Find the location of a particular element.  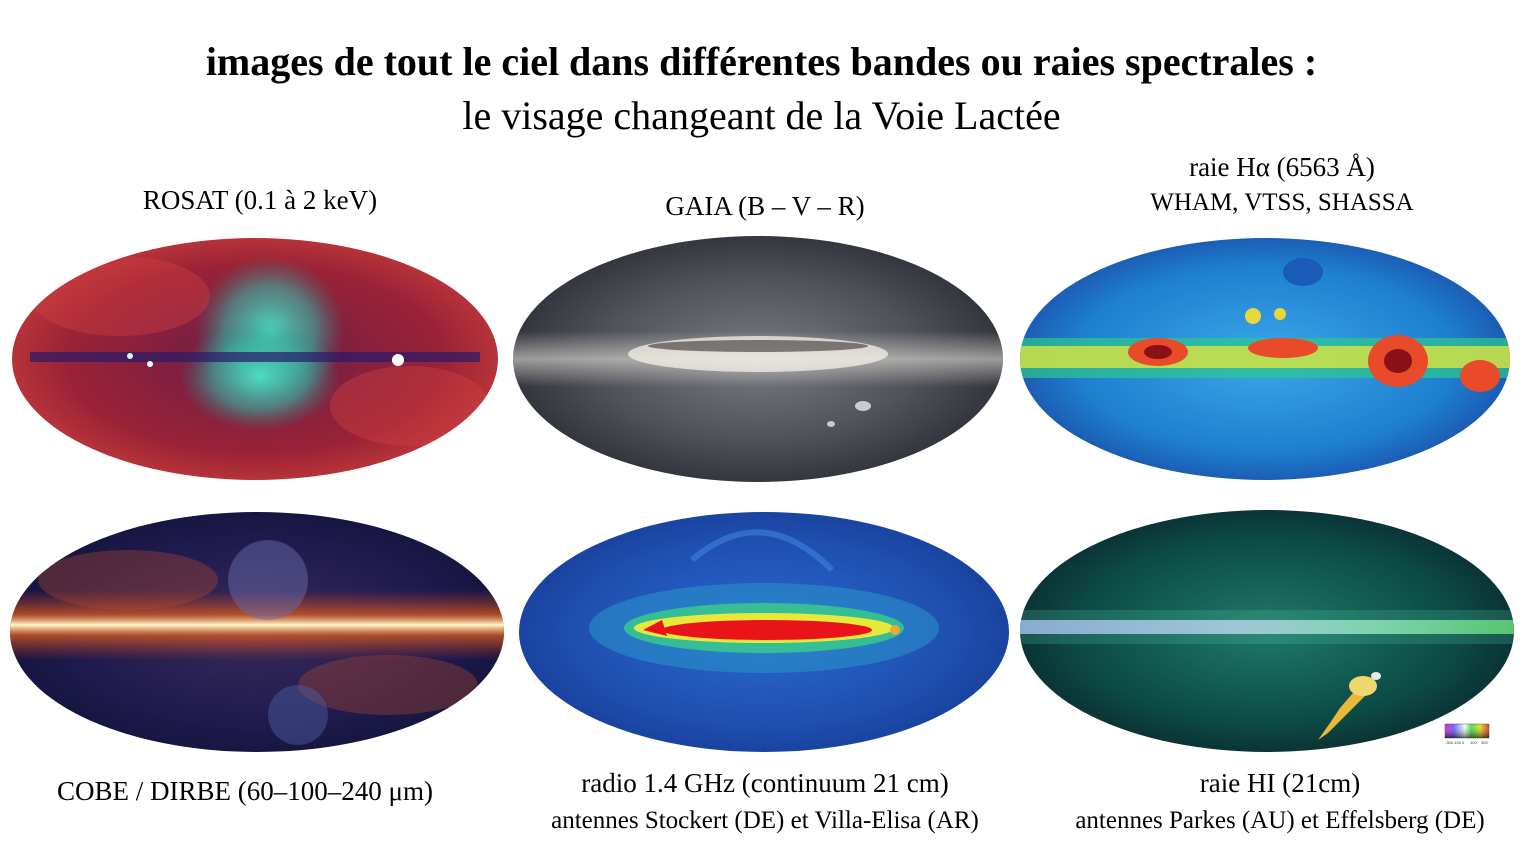

cobe-caption: COBE / DIRBE (60–100–240 μm) is located at coordinates (245, 791).